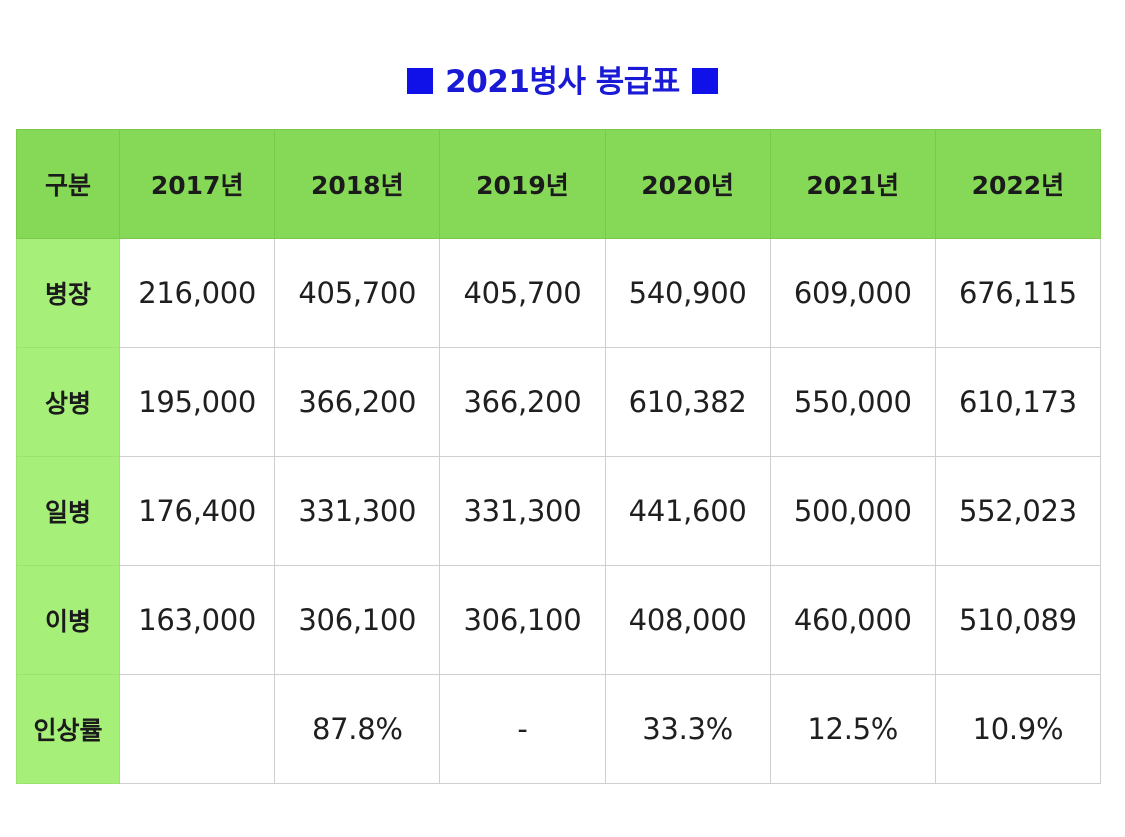 The height and width of the screenshot is (837, 1125). Describe the element at coordinates (852, 184) in the screenshot. I see `header-cell-2021: 2021년` at that location.